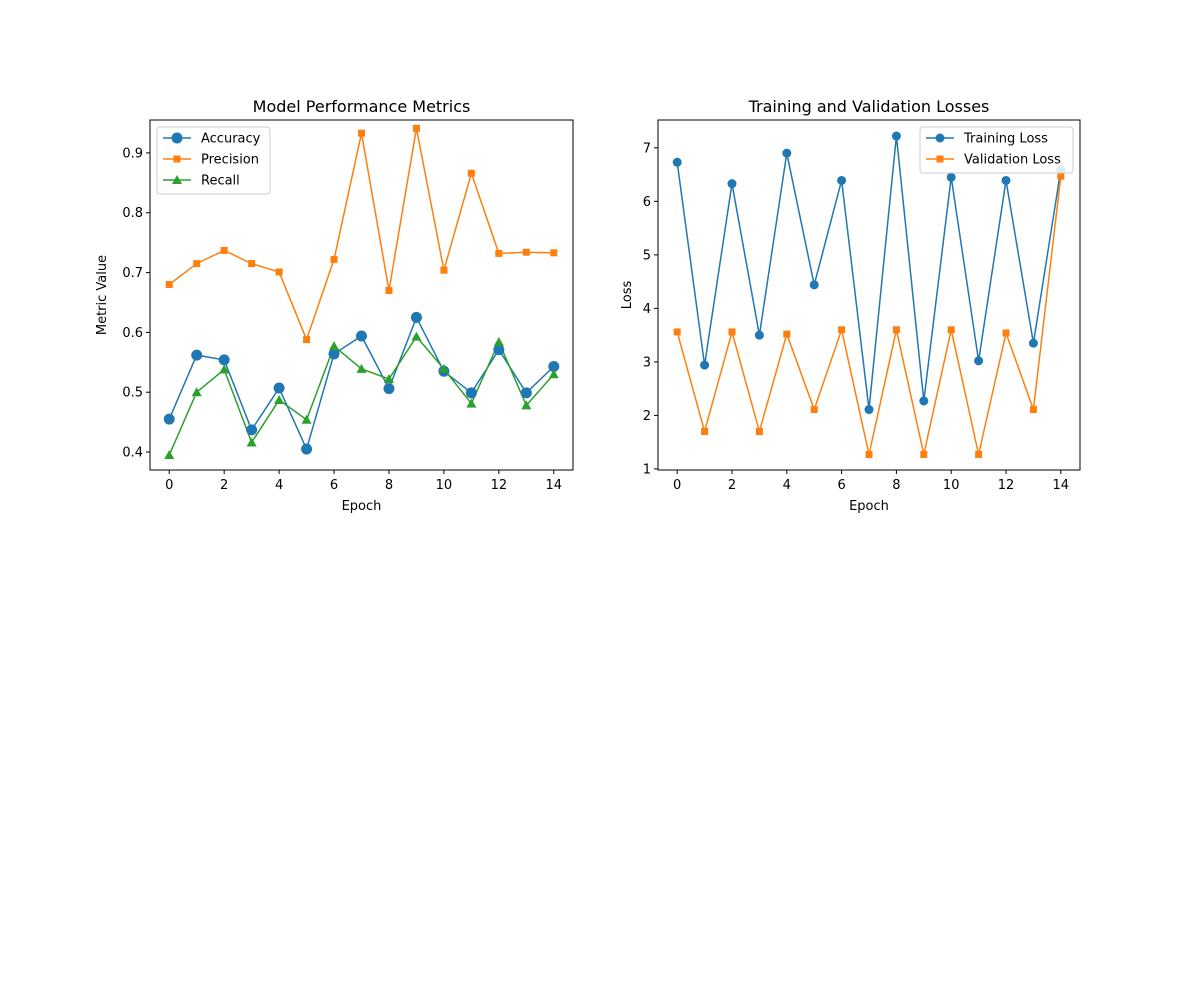 The image size is (1200, 1000). Describe the element at coordinates (647, 148) in the screenshot. I see `y-tick-label: 7` at that location.